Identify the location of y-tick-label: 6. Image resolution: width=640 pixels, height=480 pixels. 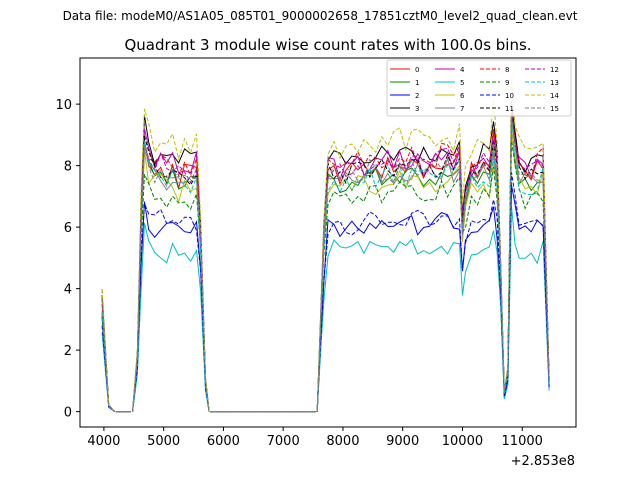
(68, 228).